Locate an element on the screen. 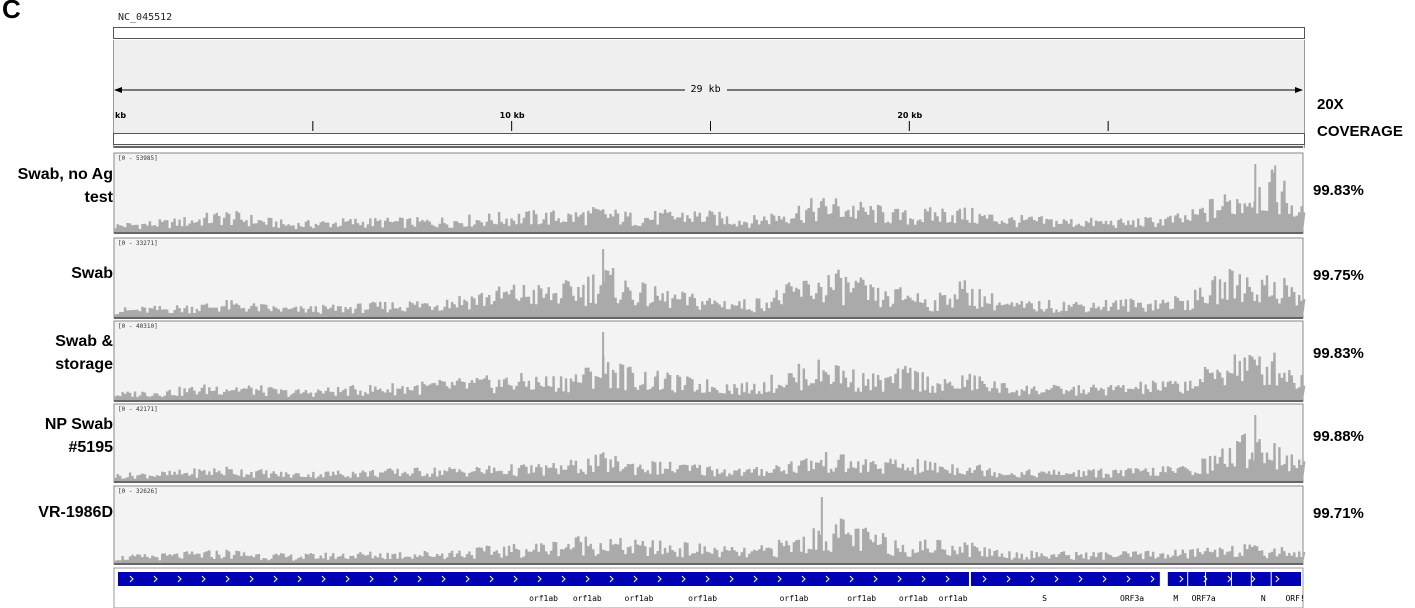 This screenshot has height=608, width=1415. track-1-coverage-area is located at coordinates (710, 292).